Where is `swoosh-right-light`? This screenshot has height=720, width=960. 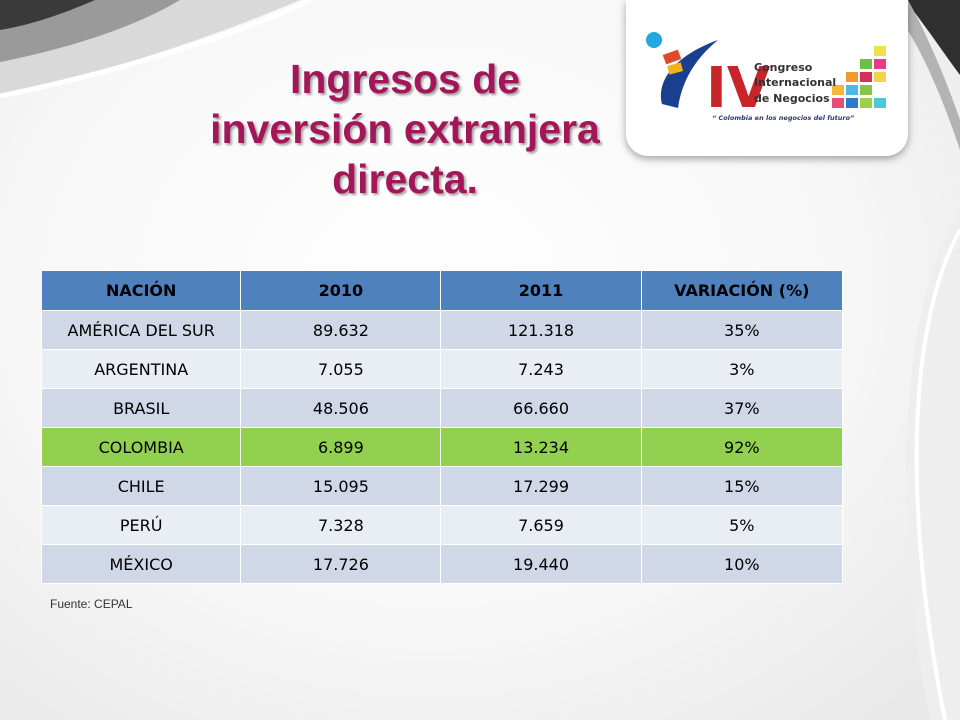
swoosh-right-light is located at coordinates (930, 75).